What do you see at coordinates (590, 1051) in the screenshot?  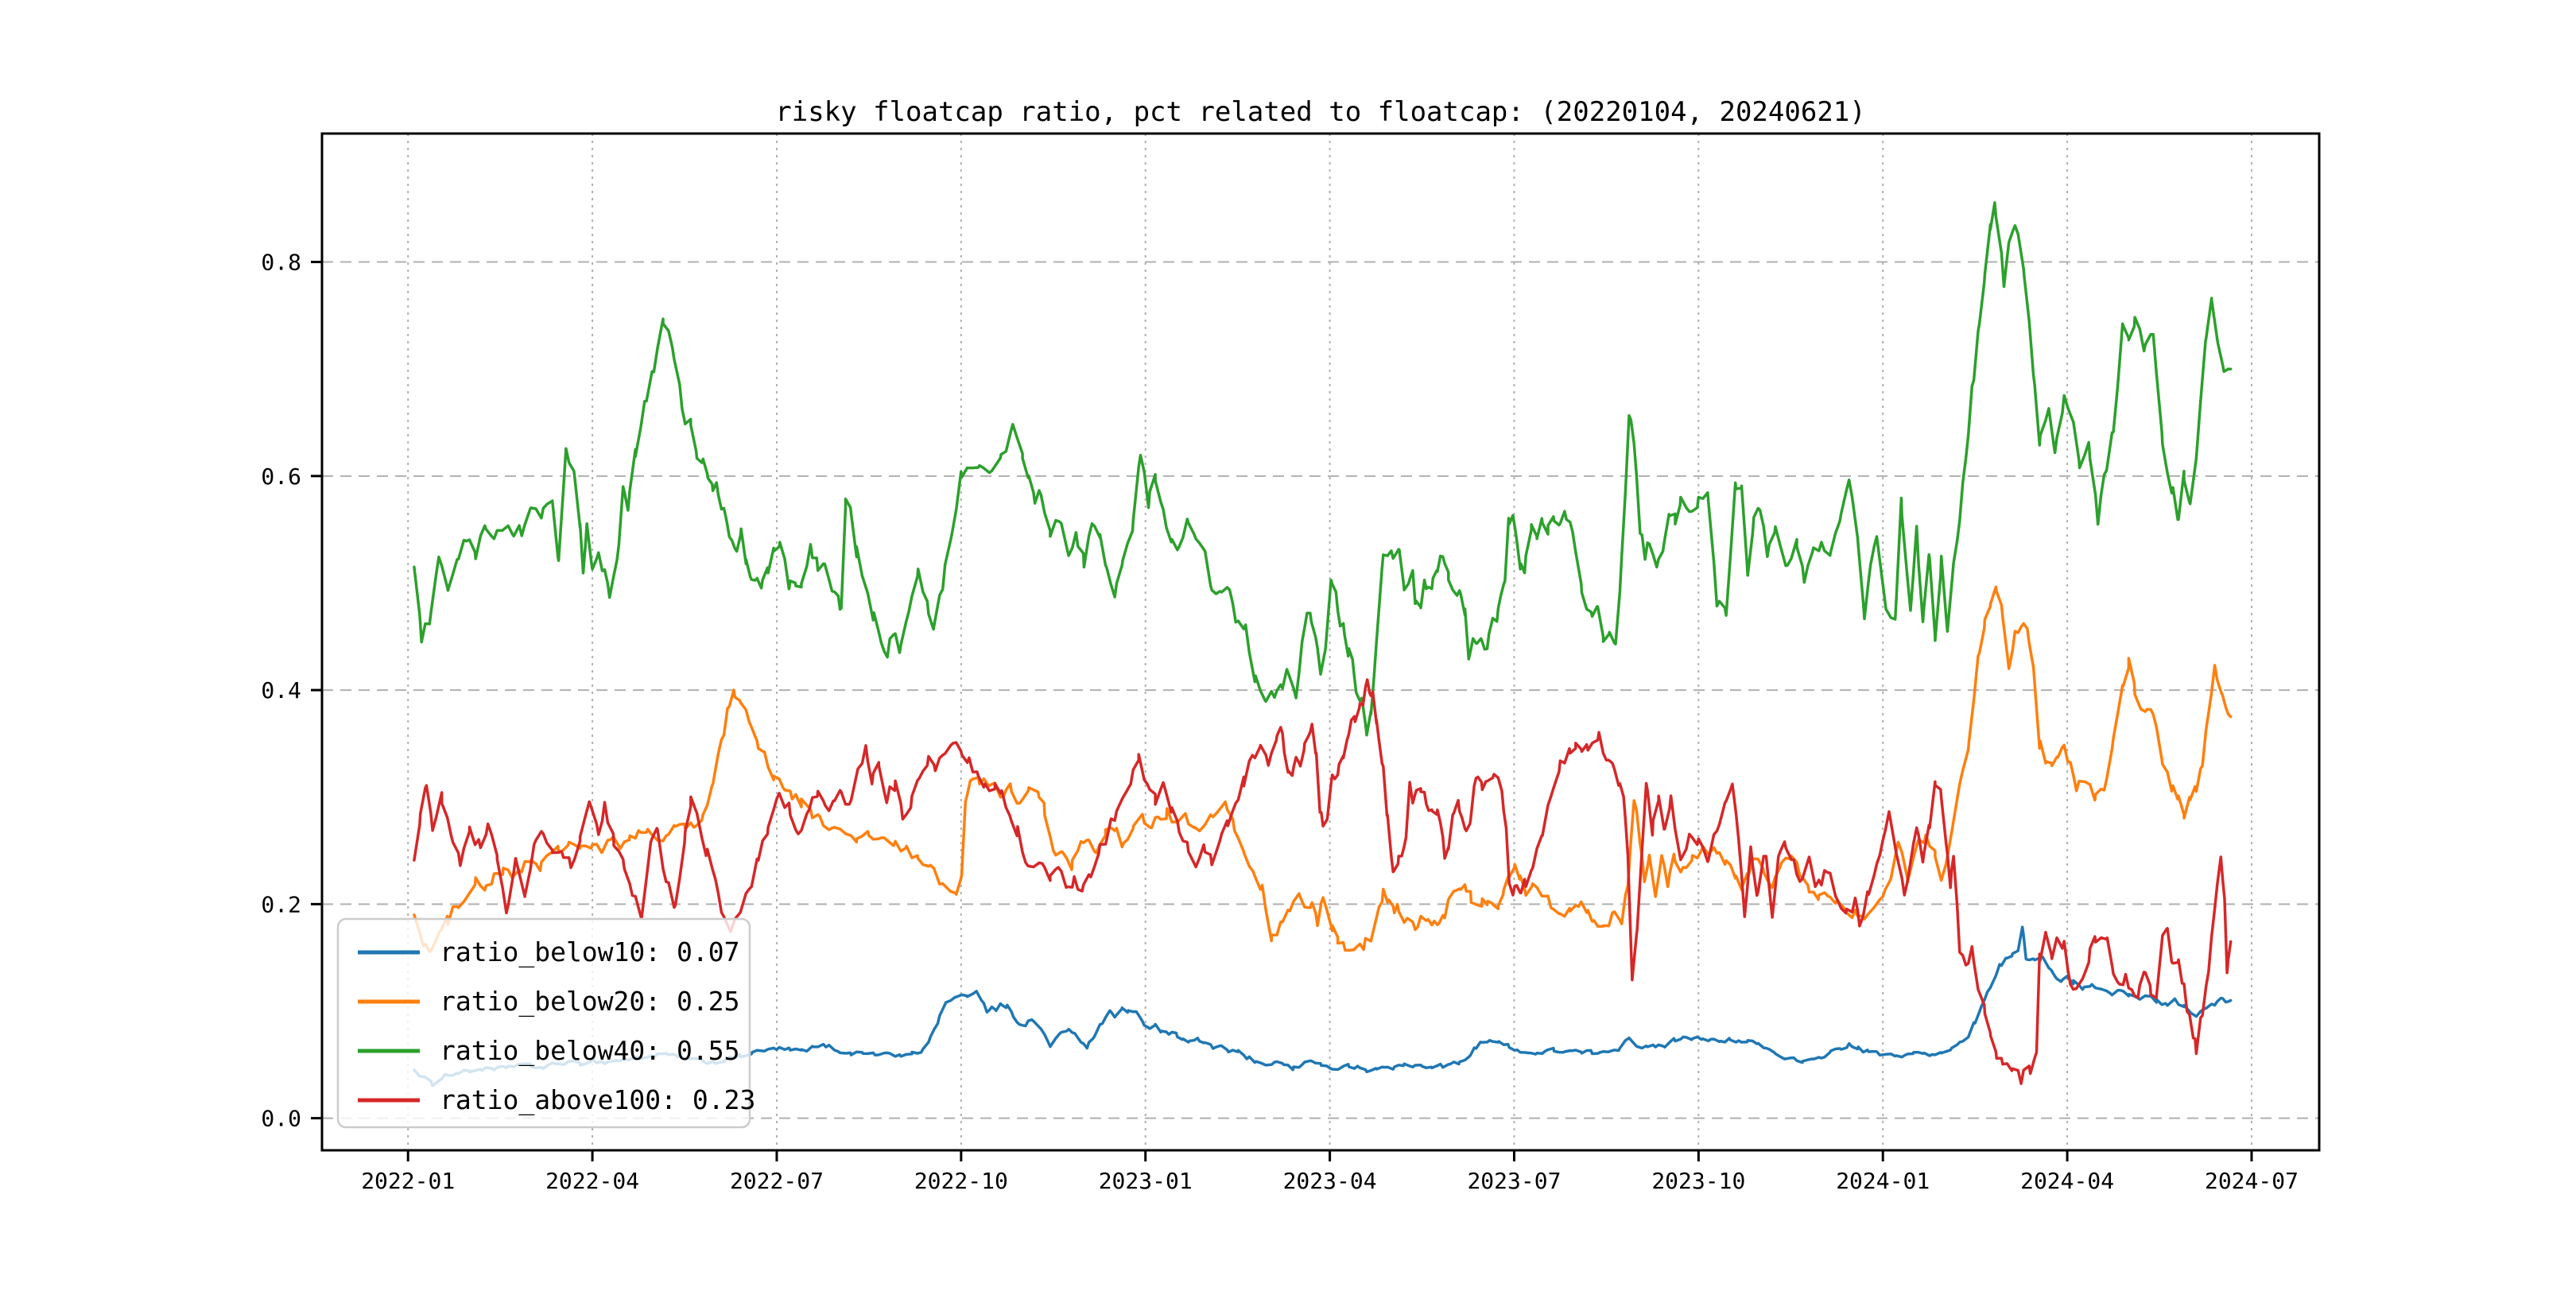 I see `legend-label-ratio_below40: ratio_below40: 0.55` at bounding box center [590, 1051].